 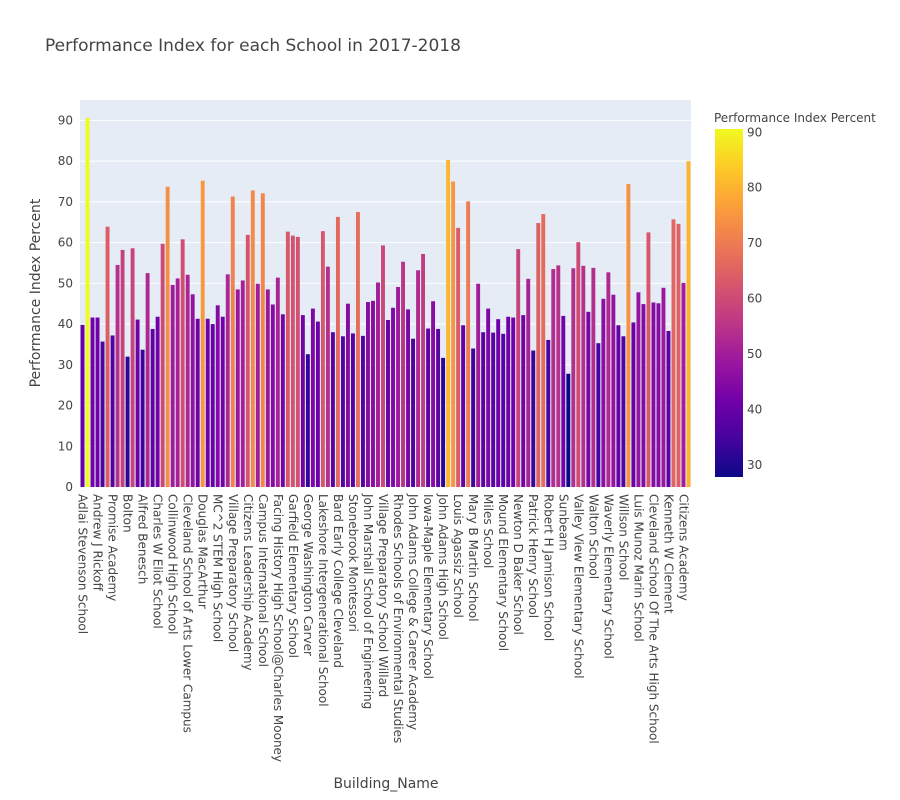 I want to click on x-tick-label: Louis Agassiz School, so click(x=458, y=556).